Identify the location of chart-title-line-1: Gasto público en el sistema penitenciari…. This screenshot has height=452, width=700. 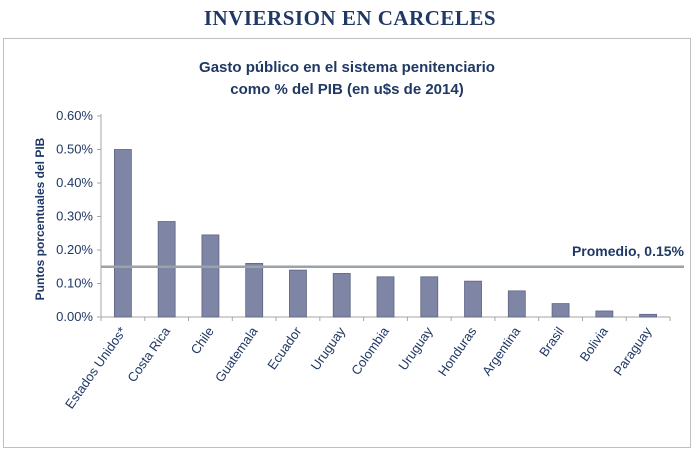
(347, 67).